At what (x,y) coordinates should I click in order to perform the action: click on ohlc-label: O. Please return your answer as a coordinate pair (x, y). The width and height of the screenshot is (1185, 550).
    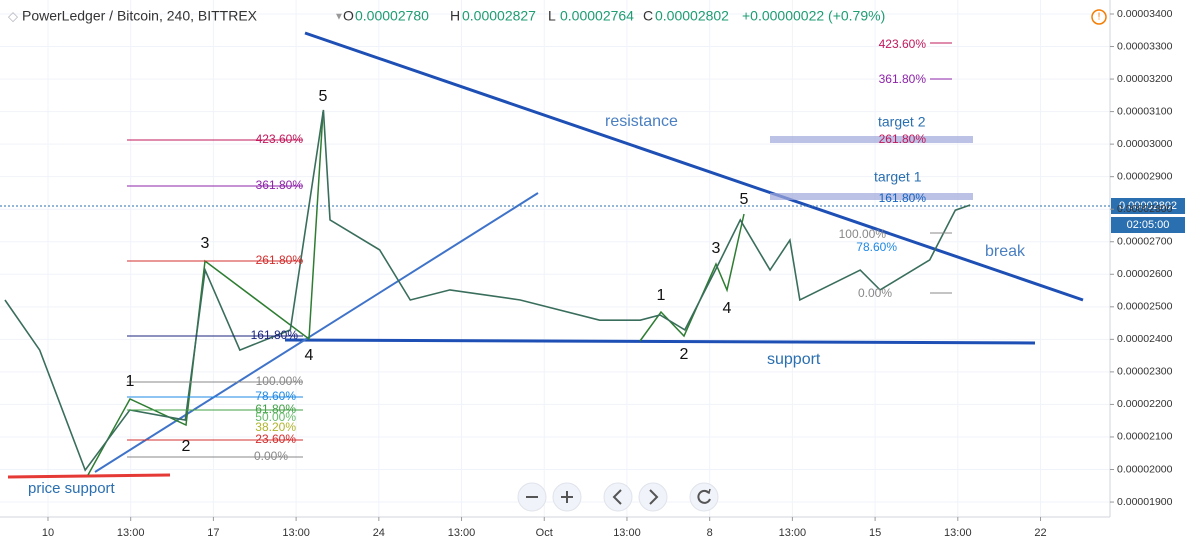
    Looking at the image, I should click on (348, 16).